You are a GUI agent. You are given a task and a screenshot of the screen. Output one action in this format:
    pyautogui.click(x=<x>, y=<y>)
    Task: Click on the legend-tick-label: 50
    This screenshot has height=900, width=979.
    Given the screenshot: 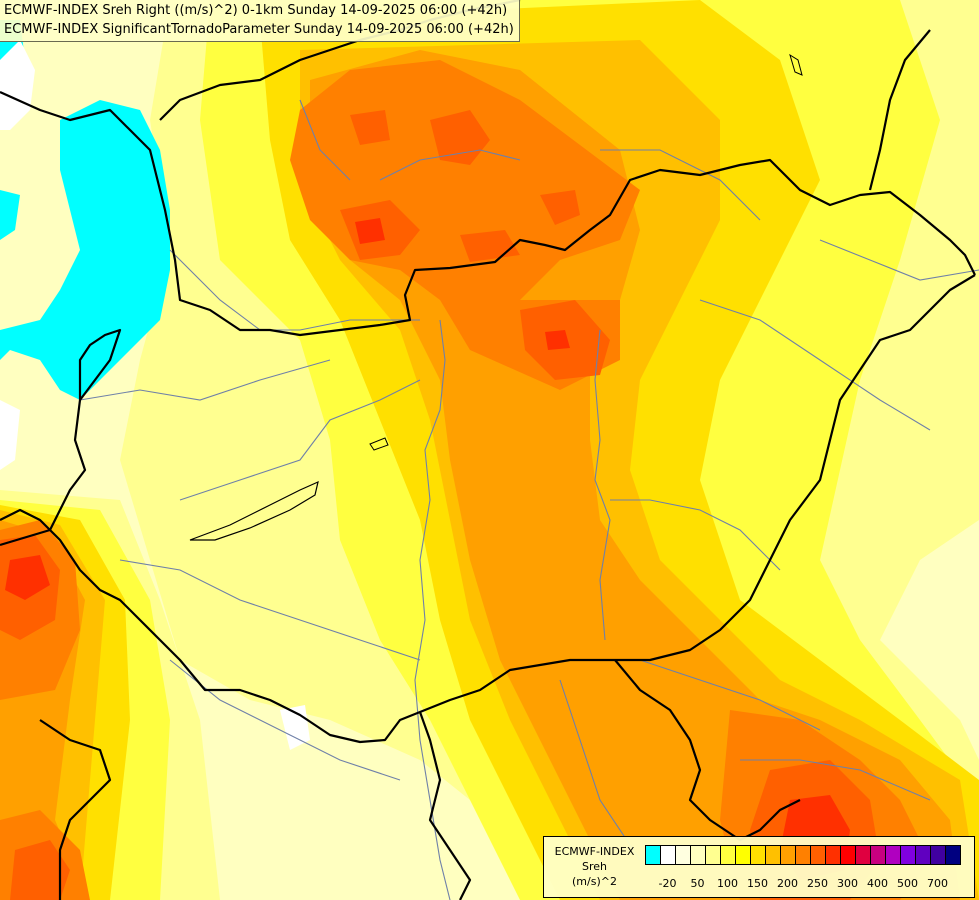 What is the action you would take?
    pyautogui.click(x=697, y=883)
    